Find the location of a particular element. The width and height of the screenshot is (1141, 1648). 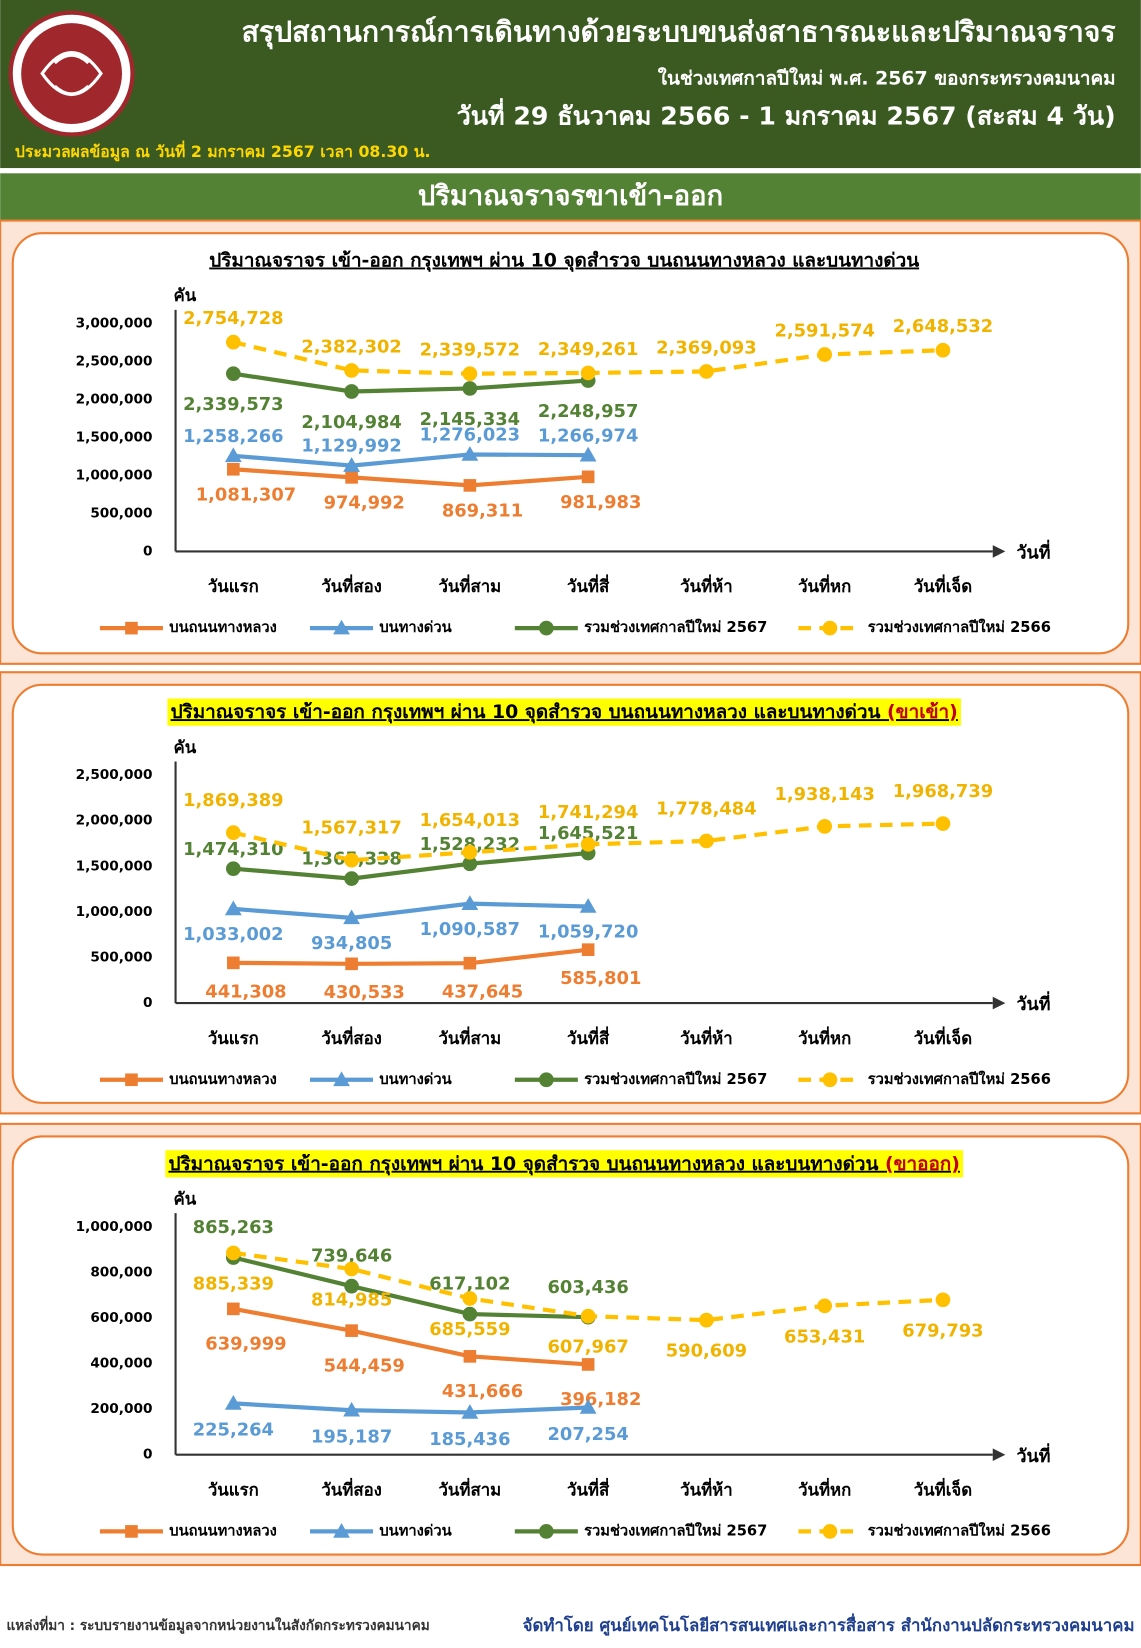

y-tick-label: 600,000 is located at coordinates (121, 1318).